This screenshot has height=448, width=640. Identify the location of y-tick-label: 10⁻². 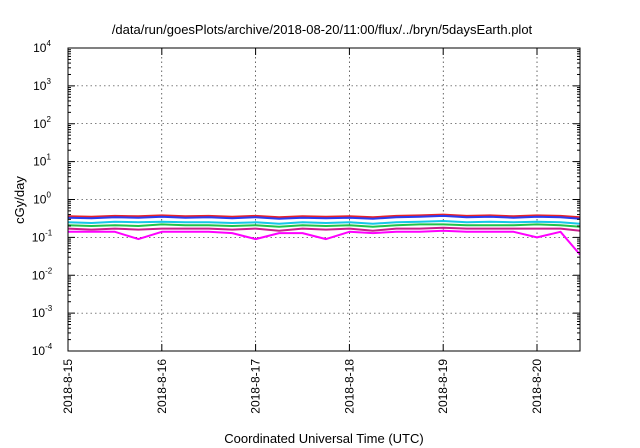
(42, 274).